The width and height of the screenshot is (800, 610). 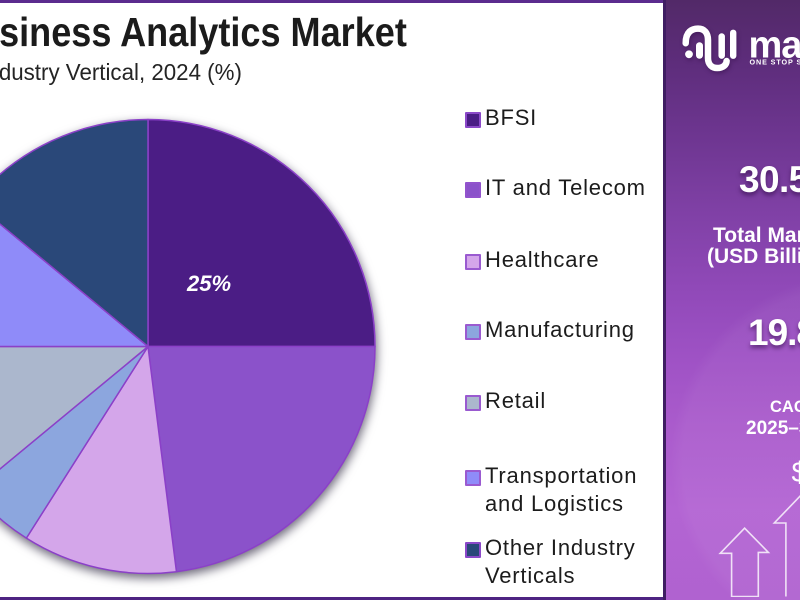 What do you see at coordinates (775, 62) in the screenshot?
I see `svg-text: ONE STOP SOLUTION` at bounding box center [775, 62].